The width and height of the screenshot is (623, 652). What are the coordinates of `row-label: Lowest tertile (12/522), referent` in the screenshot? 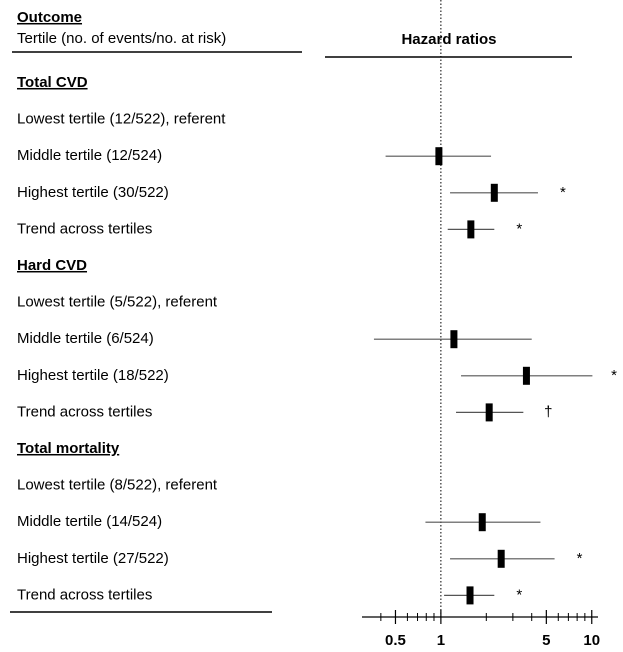 It's located at (121, 119).